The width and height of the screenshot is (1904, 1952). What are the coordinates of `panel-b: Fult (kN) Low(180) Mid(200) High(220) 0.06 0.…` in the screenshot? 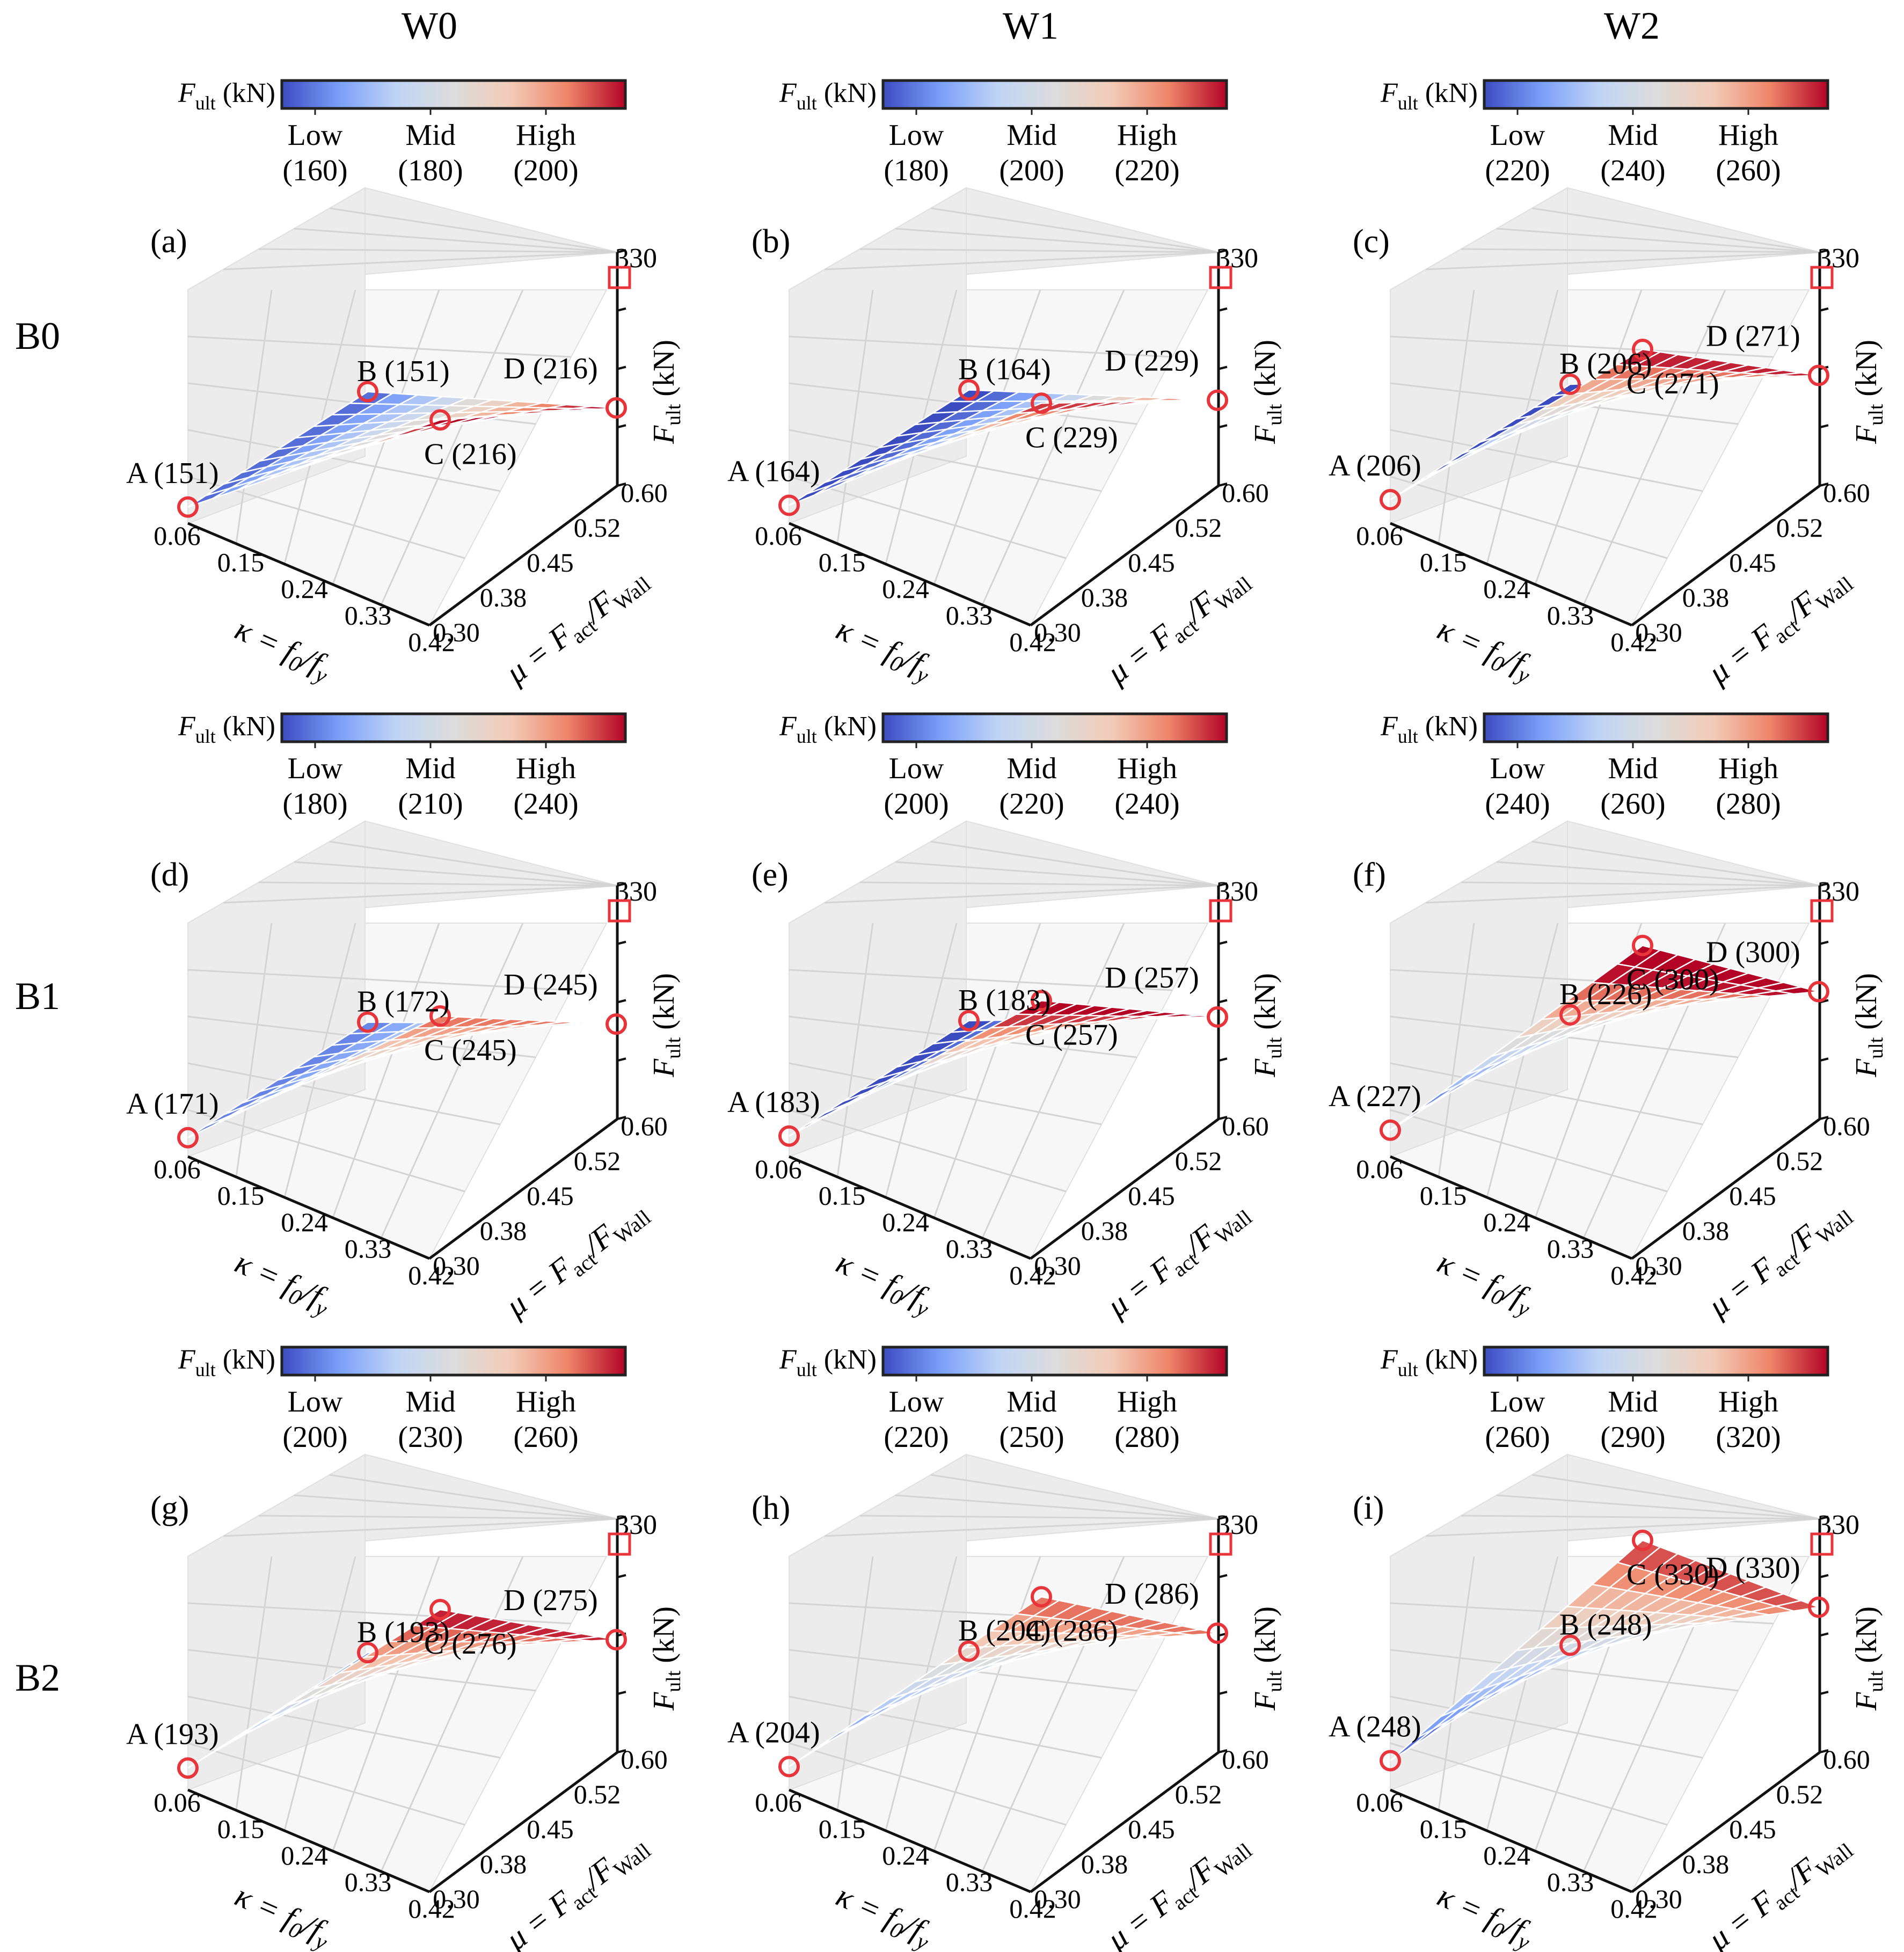 It's located at (1006, 384).